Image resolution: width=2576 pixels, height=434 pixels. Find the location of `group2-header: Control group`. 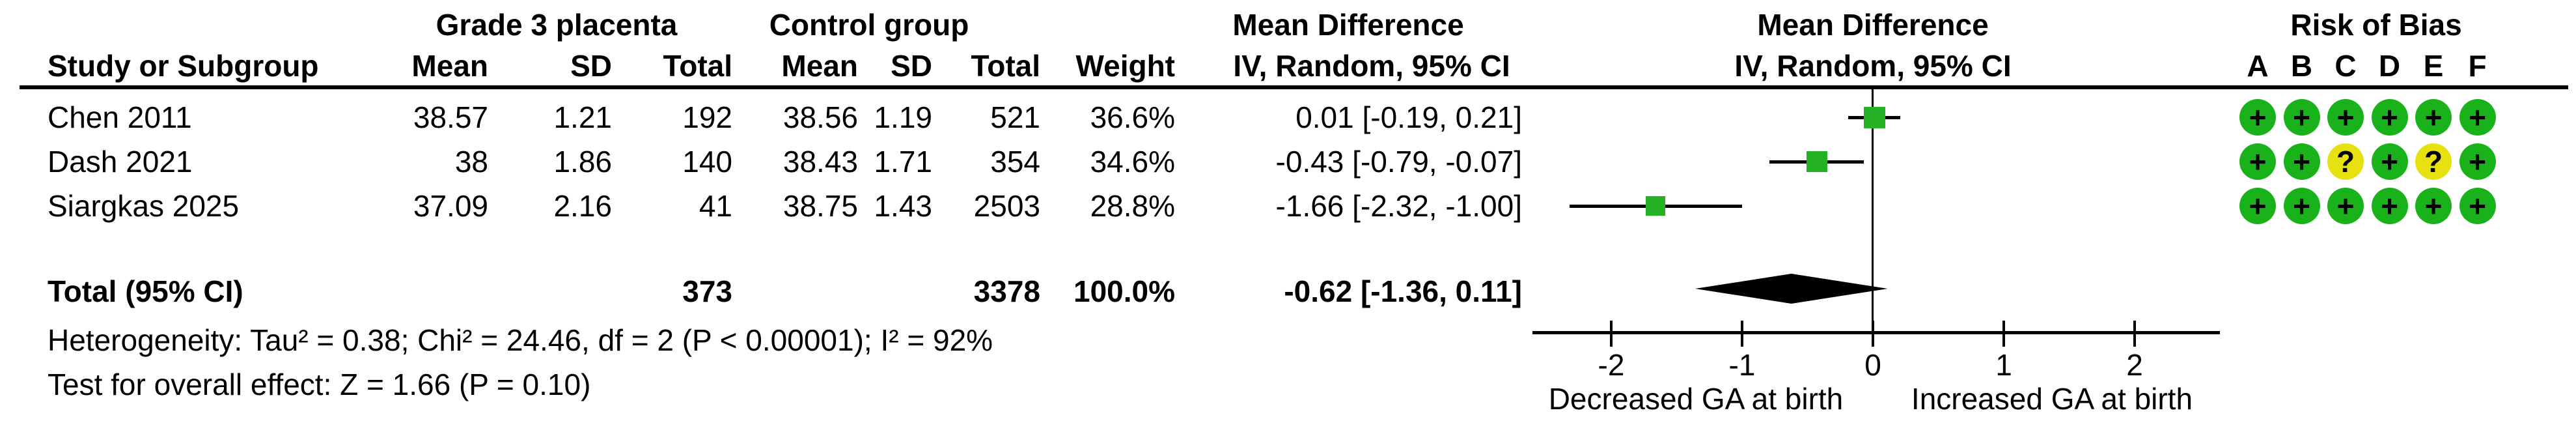

group2-header: Control group is located at coordinates (869, 25).